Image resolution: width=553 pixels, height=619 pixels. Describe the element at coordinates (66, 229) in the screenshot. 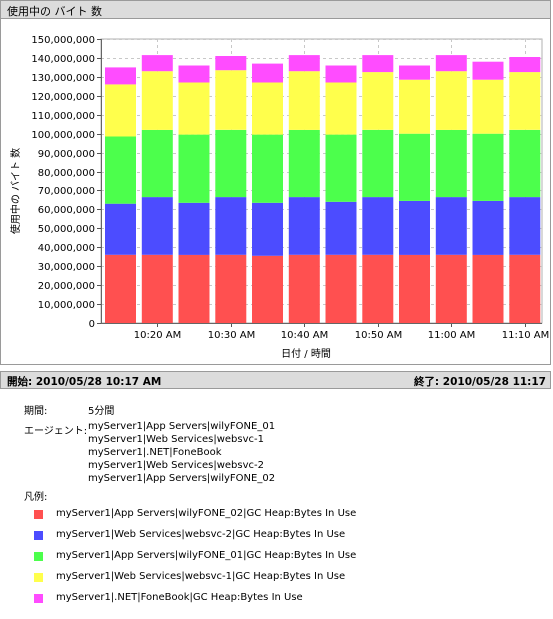

I see `y-tick-label: 50,000,000` at that location.